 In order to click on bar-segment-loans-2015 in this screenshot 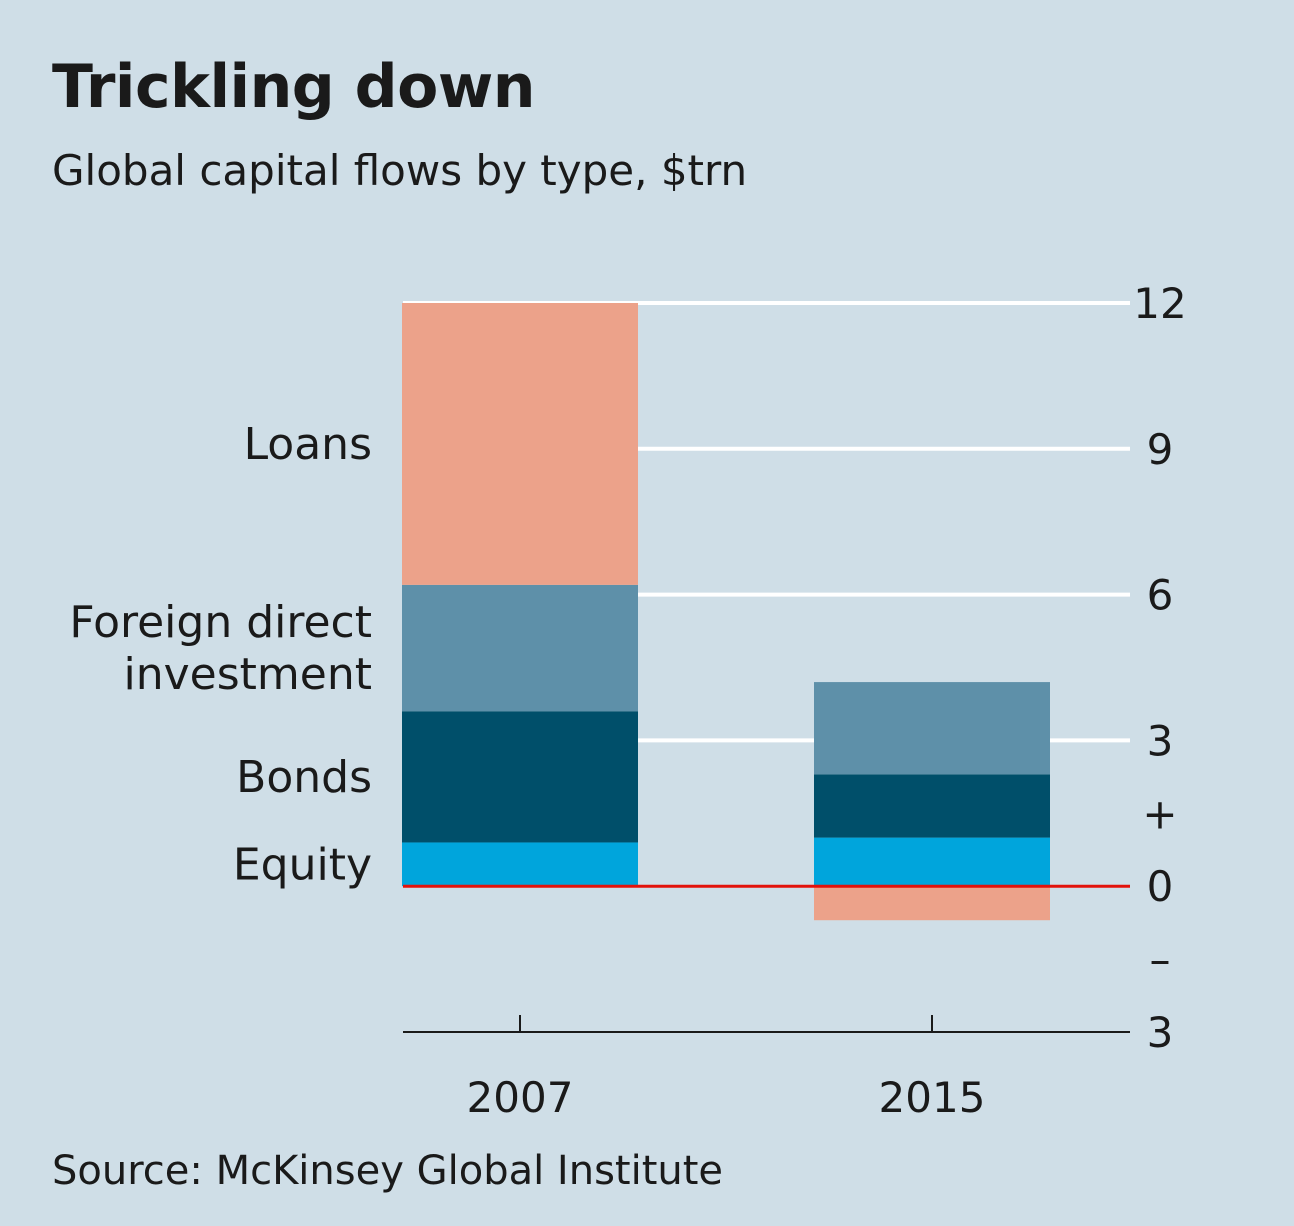, I will do `click(932, 903)`.